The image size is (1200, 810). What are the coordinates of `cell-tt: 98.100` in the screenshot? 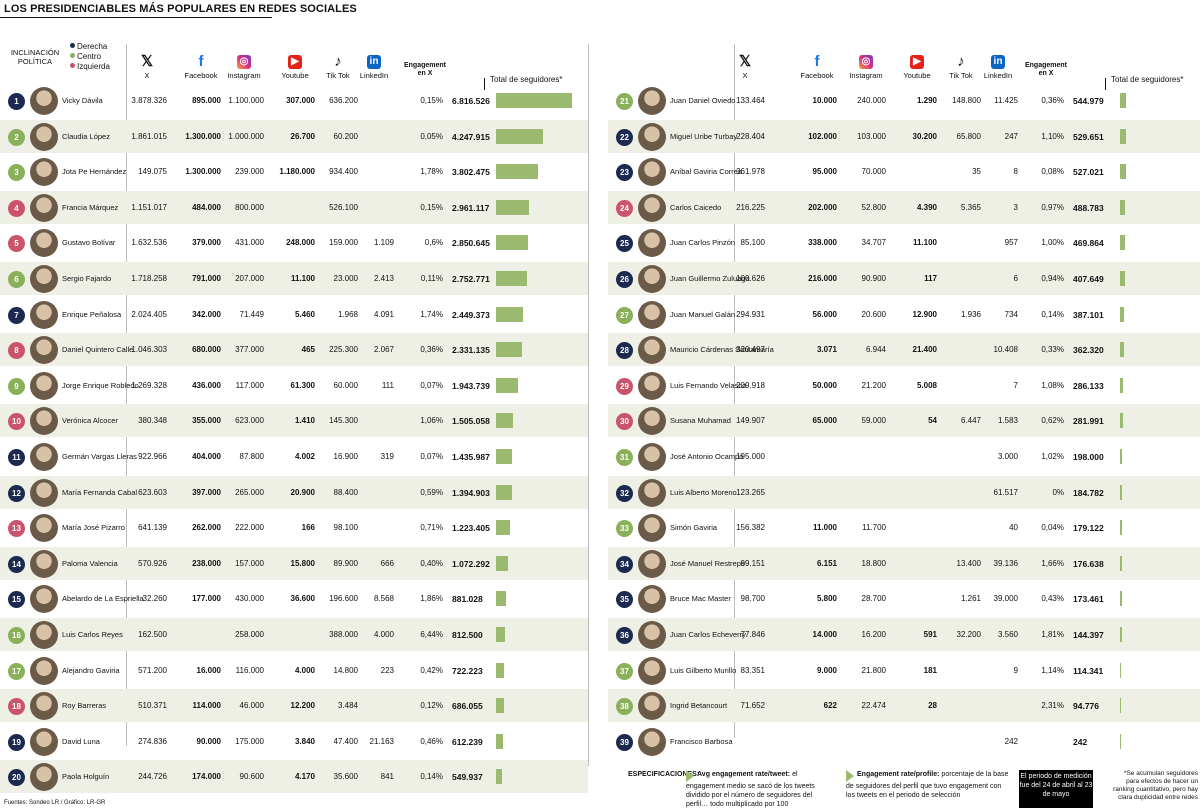 It's located at (345, 528).